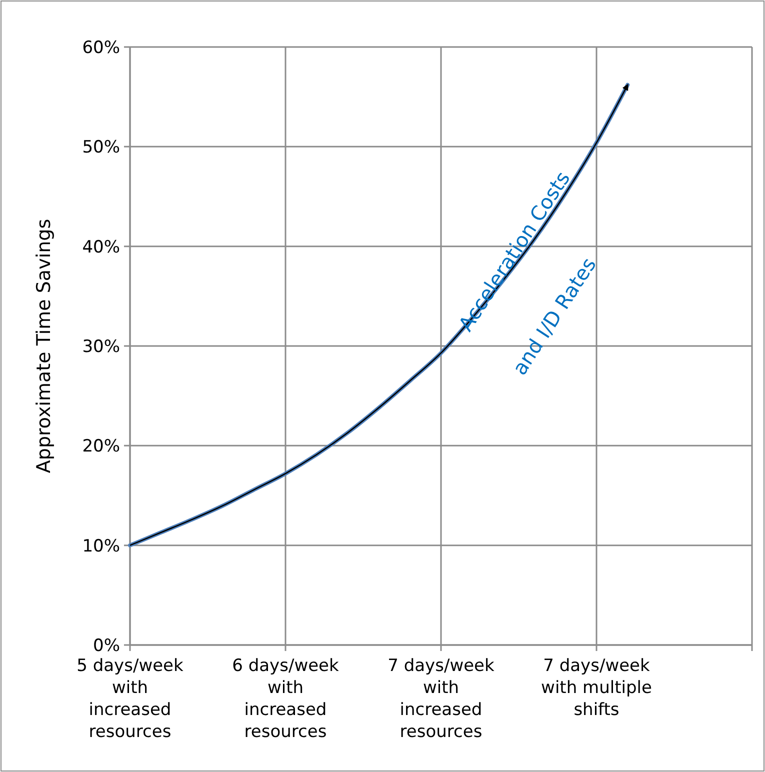  I want to click on x-tick-label: 7 days/week with multiple shifts, so click(596, 688).